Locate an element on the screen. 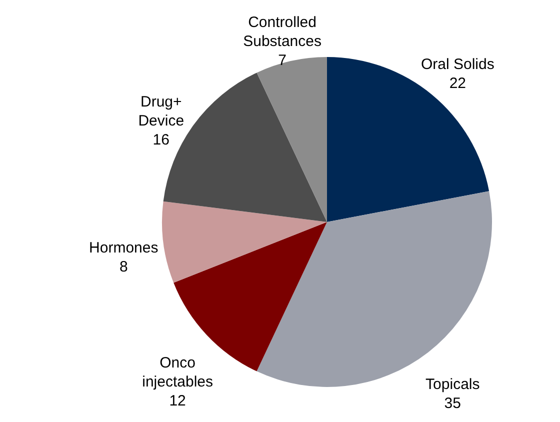  pie-slice is located at coordinates (244, 242).